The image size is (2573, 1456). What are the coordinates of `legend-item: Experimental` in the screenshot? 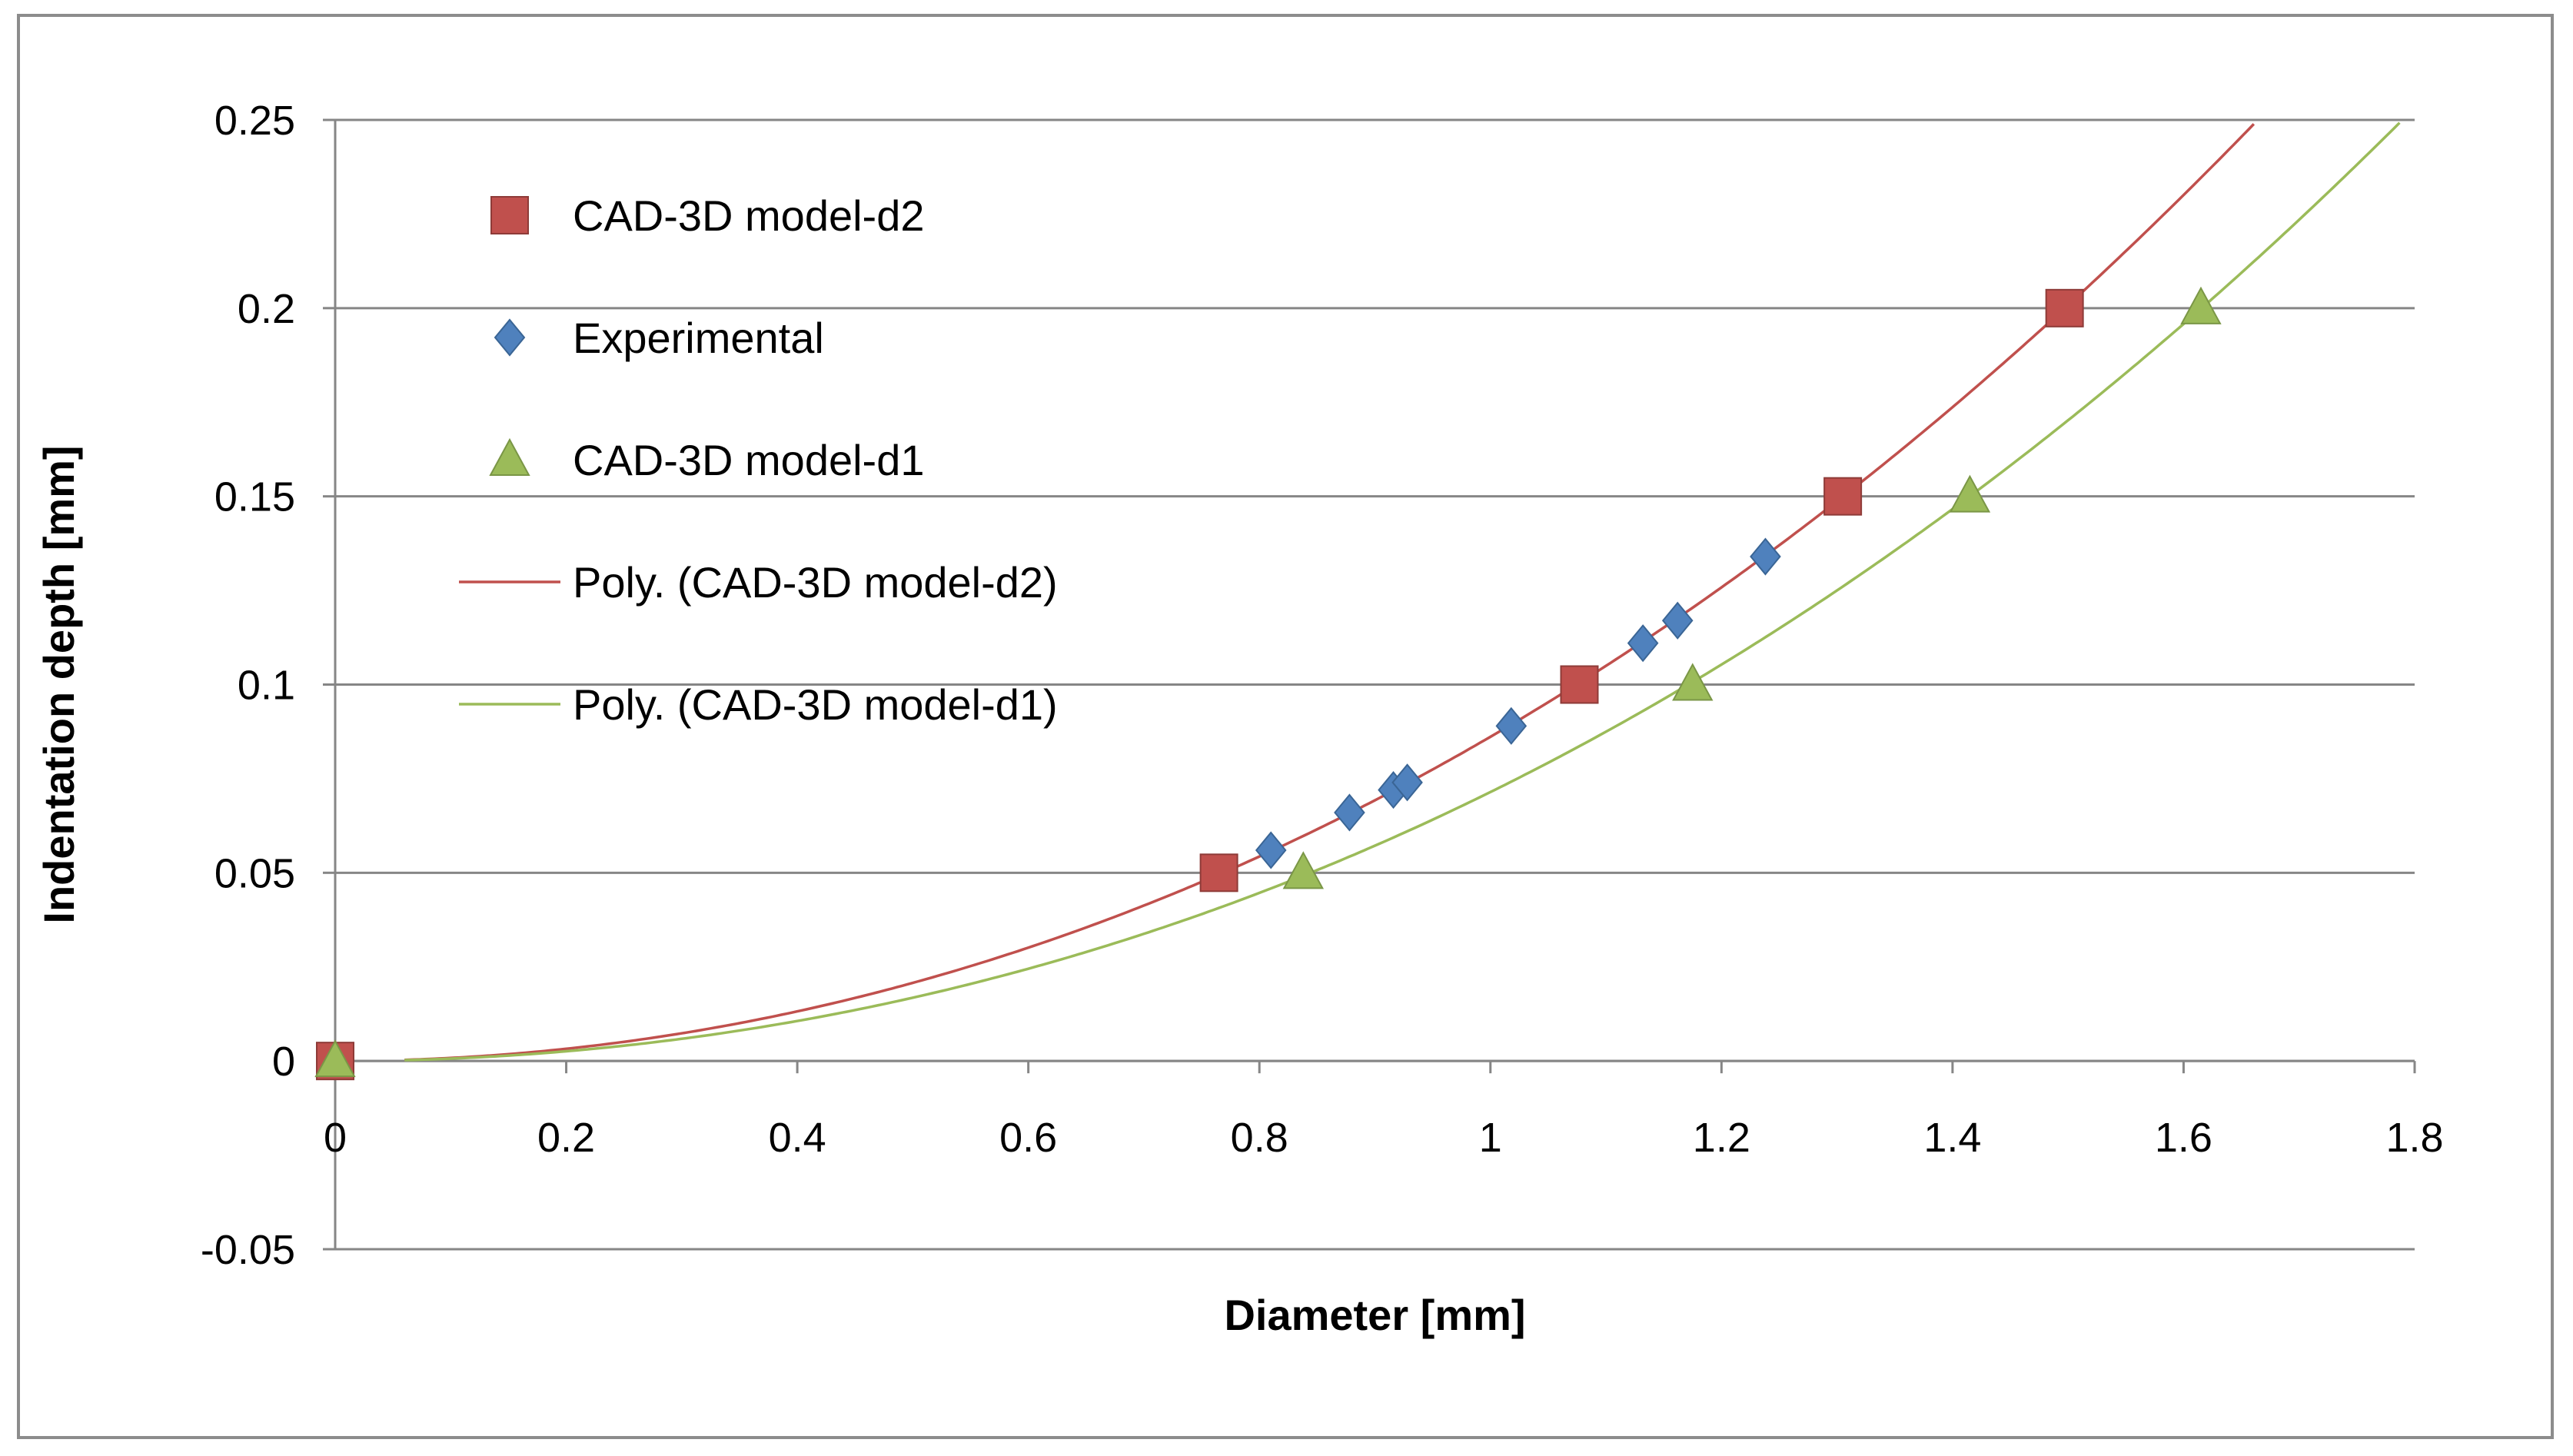 It's located at (659, 338).